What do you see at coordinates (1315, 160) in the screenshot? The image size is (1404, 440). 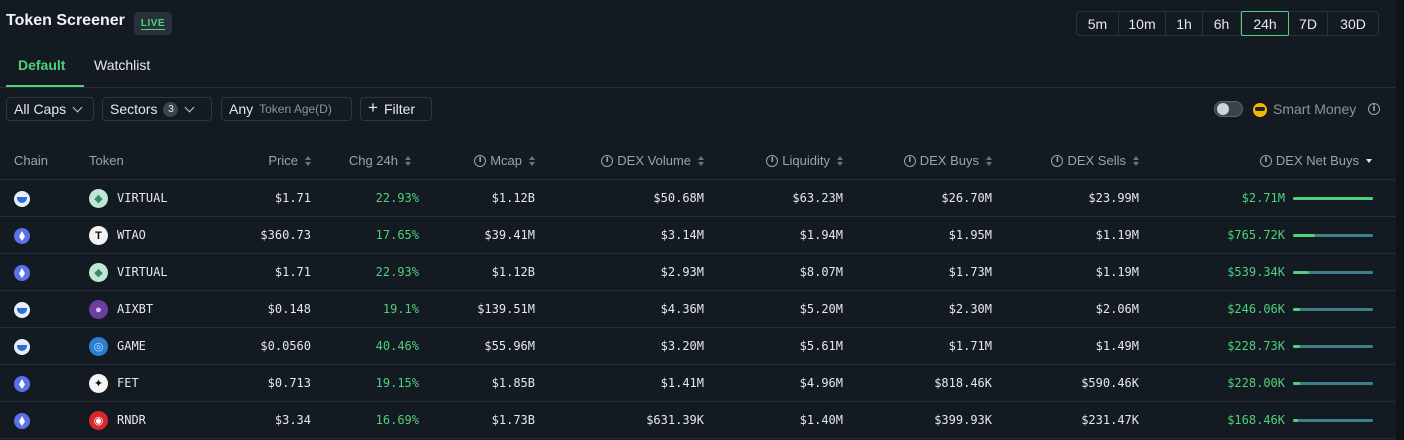 I see `col-dex-net-buys: i DEX Net Buys` at bounding box center [1315, 160].